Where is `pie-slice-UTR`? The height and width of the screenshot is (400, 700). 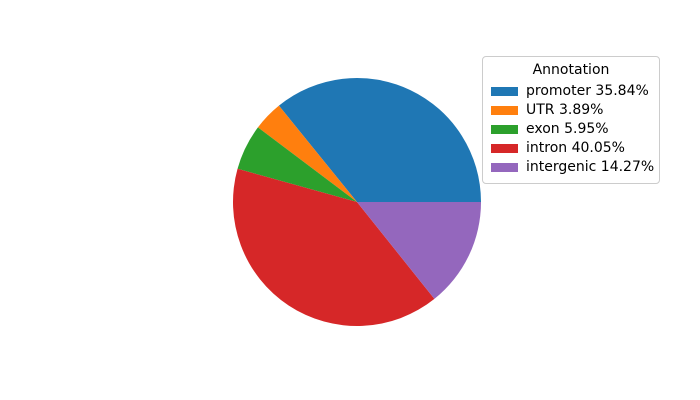 pie-slice-UTR is located at coordinates (307, 153).